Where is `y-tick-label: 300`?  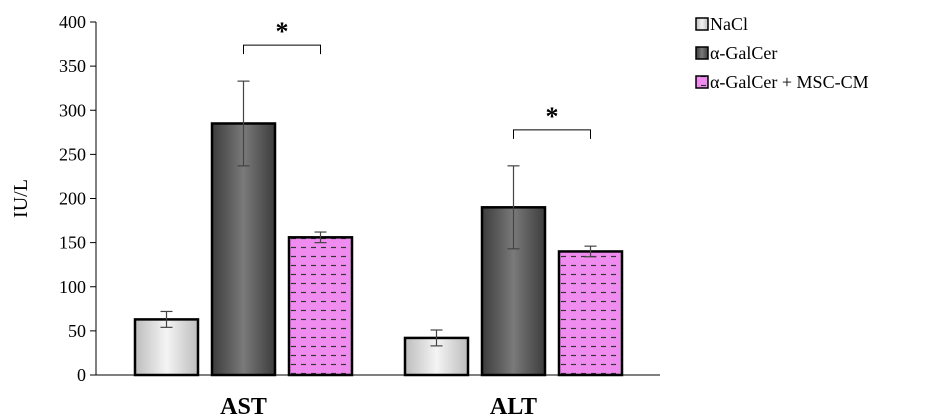 y-tick-label: 300 is located at coordinates (72, 110).